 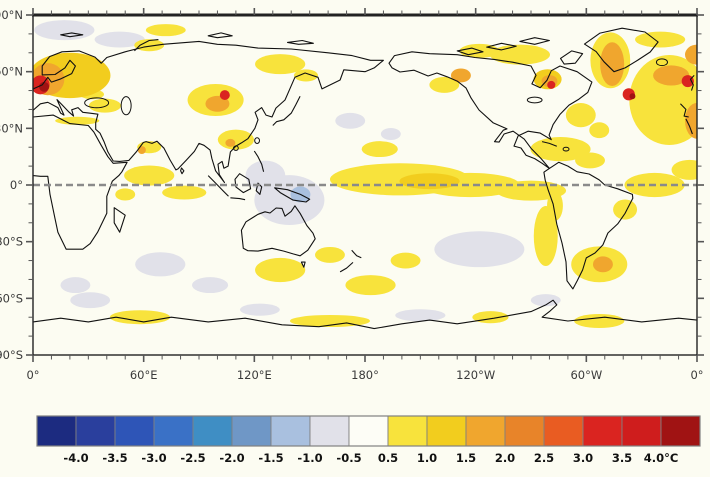 What do you see at coordinates (11, 242) in the screenshot?
I see `y-axis-label: 30°S` at bounding box center [11, 242].